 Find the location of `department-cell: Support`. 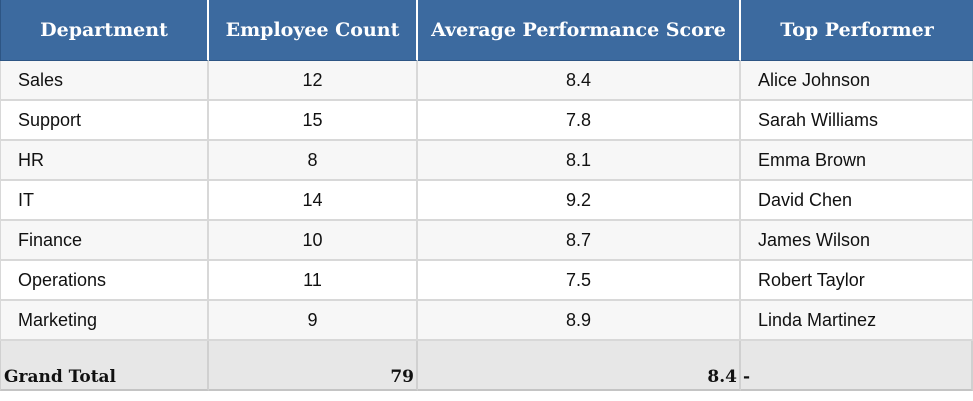

department-cell: Support is located at coordinates (104, 121).